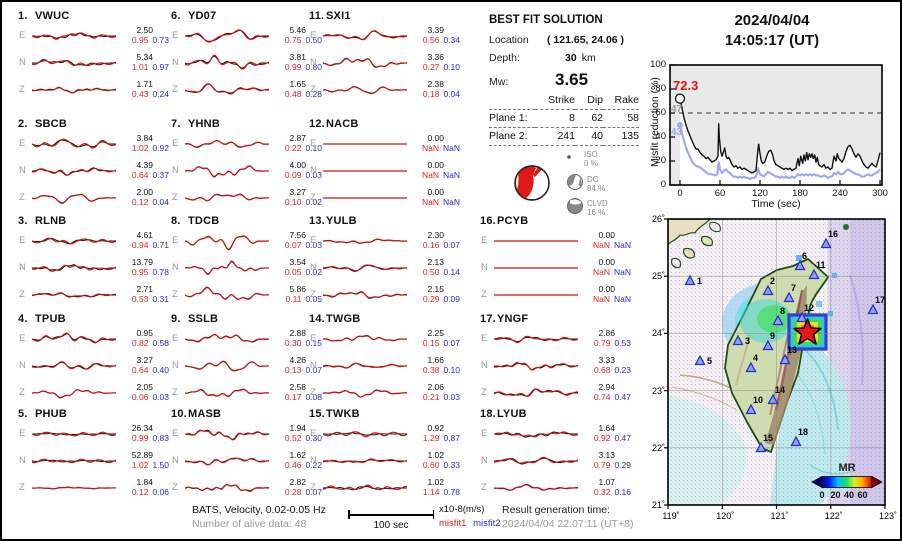 Image resolution: width=902 pixels, height=541 pixels. I want to click on amplitude-value: 2.94, so click(606, 386).